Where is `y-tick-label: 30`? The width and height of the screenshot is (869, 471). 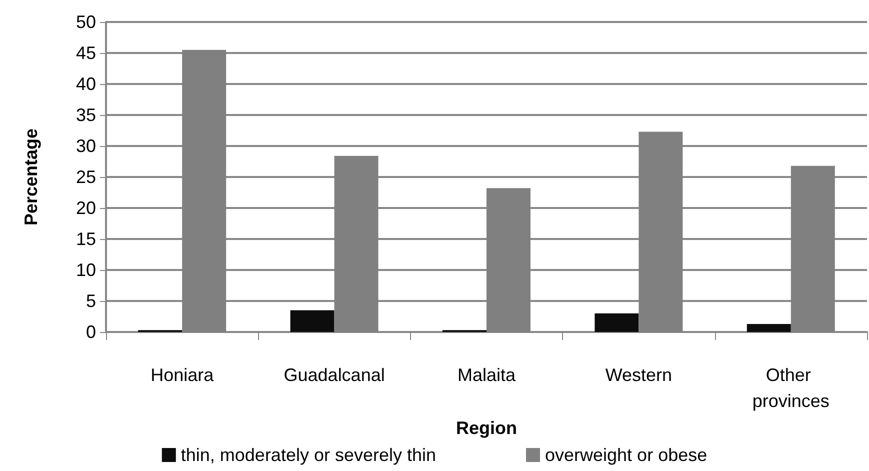 y-tick-label: 30 is located at coordinates (86, 146).